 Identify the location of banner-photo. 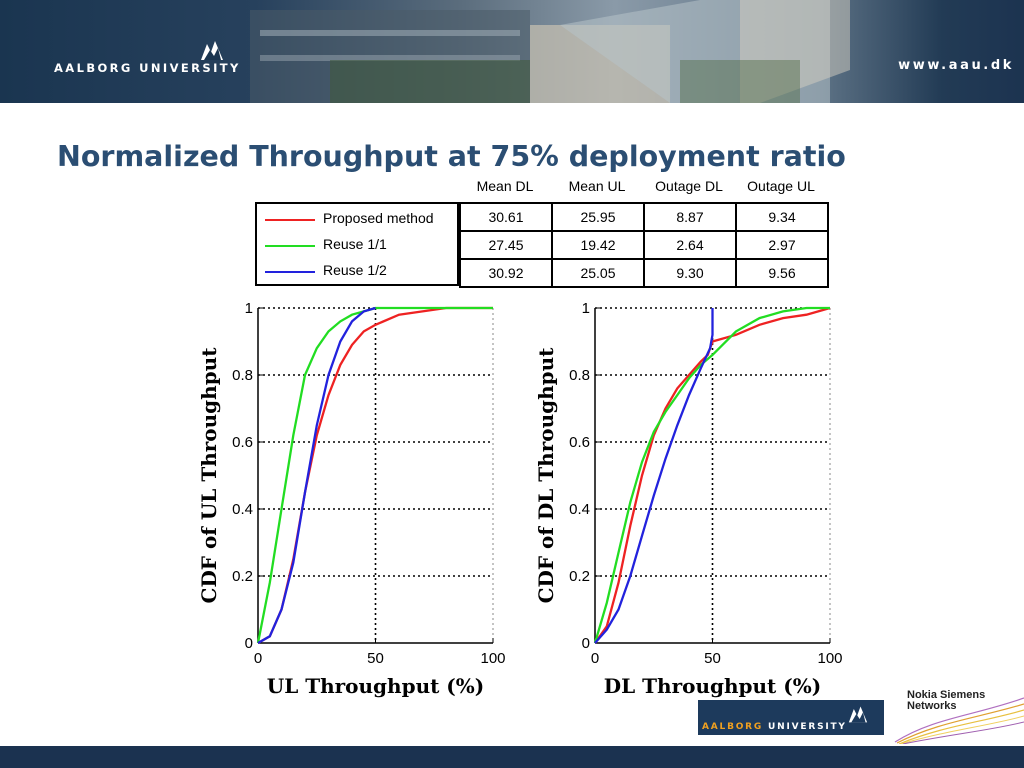
(550, 51).